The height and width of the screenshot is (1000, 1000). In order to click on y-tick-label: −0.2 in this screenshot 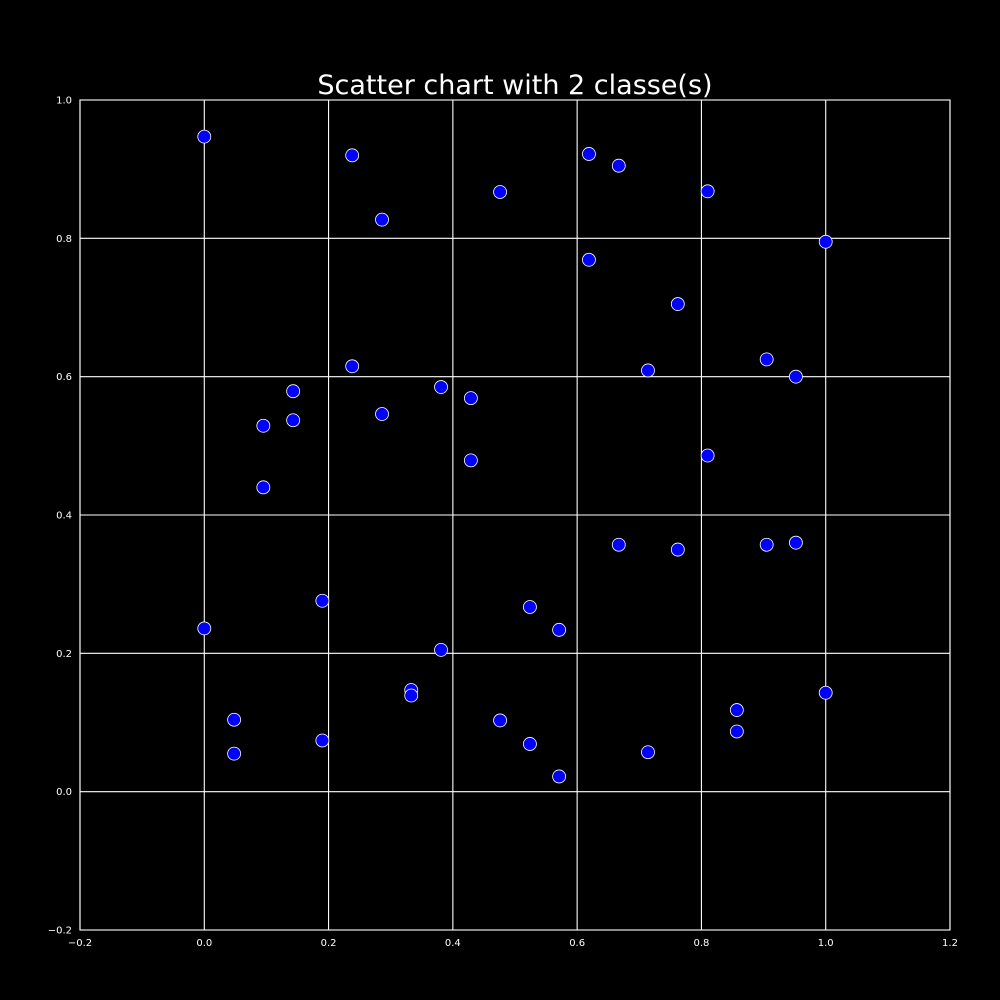, I will do `click(60, 931)`.